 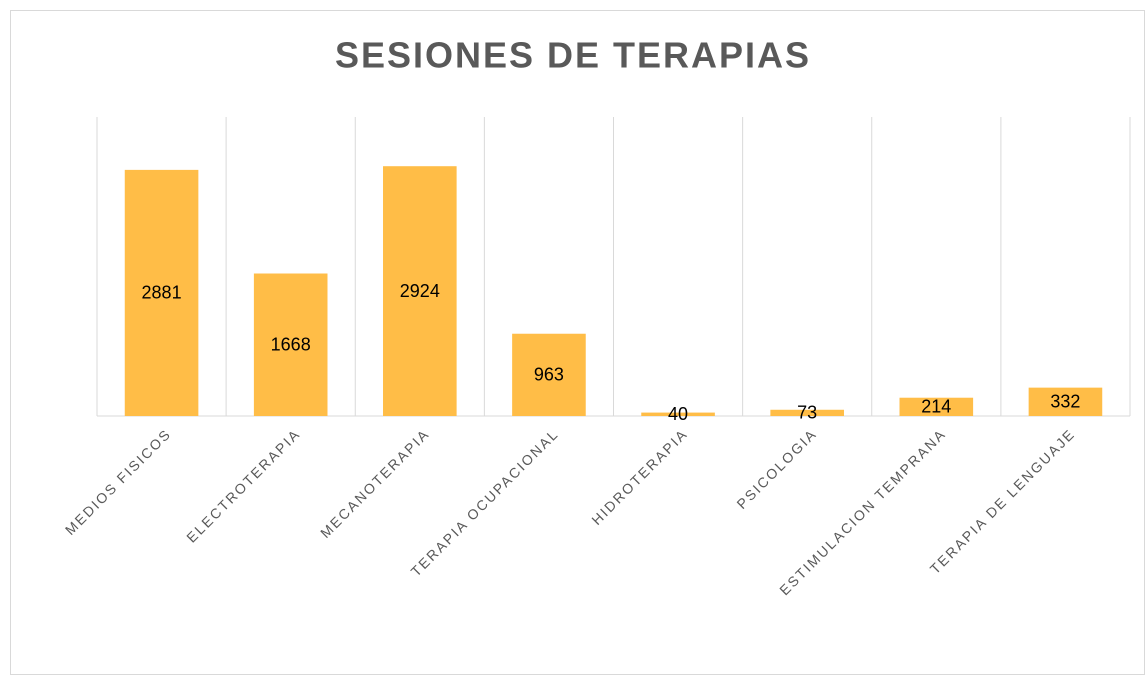 I want to click on data-label: 2924, so click(x=420, y=291).